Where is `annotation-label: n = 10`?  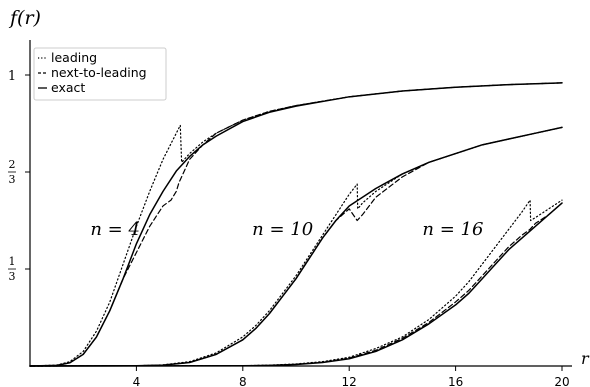 annotation-label: n = 10 is located at coordinates (282, 229).